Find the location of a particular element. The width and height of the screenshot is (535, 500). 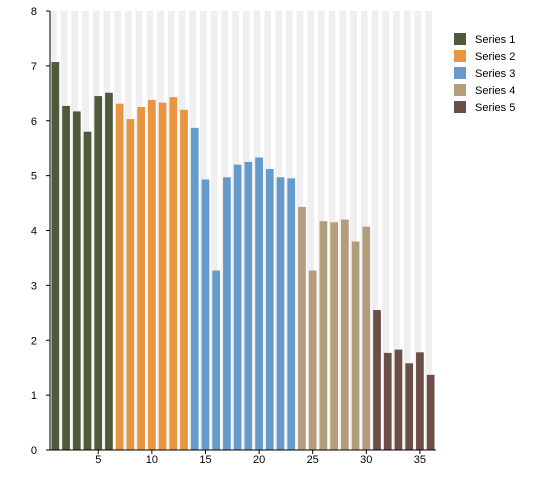

y-tick-label: 4 is located at coordinates (34, 232).